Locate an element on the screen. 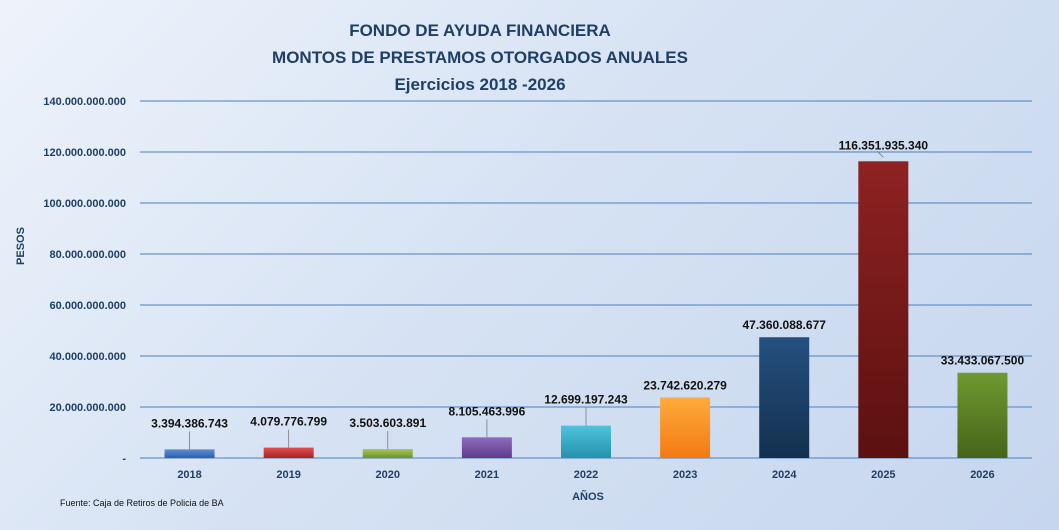 This screenshot has width=1059, height=530. x-axis-tick-labels: 2018 2019 2020 2021 2022 2023 2024 2025 2026 is located at coordinates (585, 475).